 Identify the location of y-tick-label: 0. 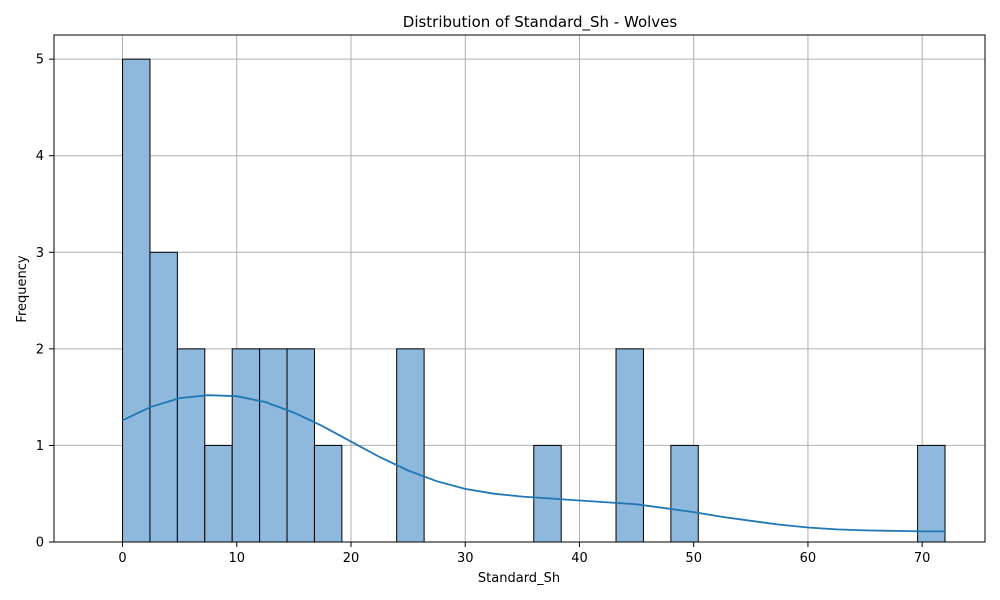
(40, 543).